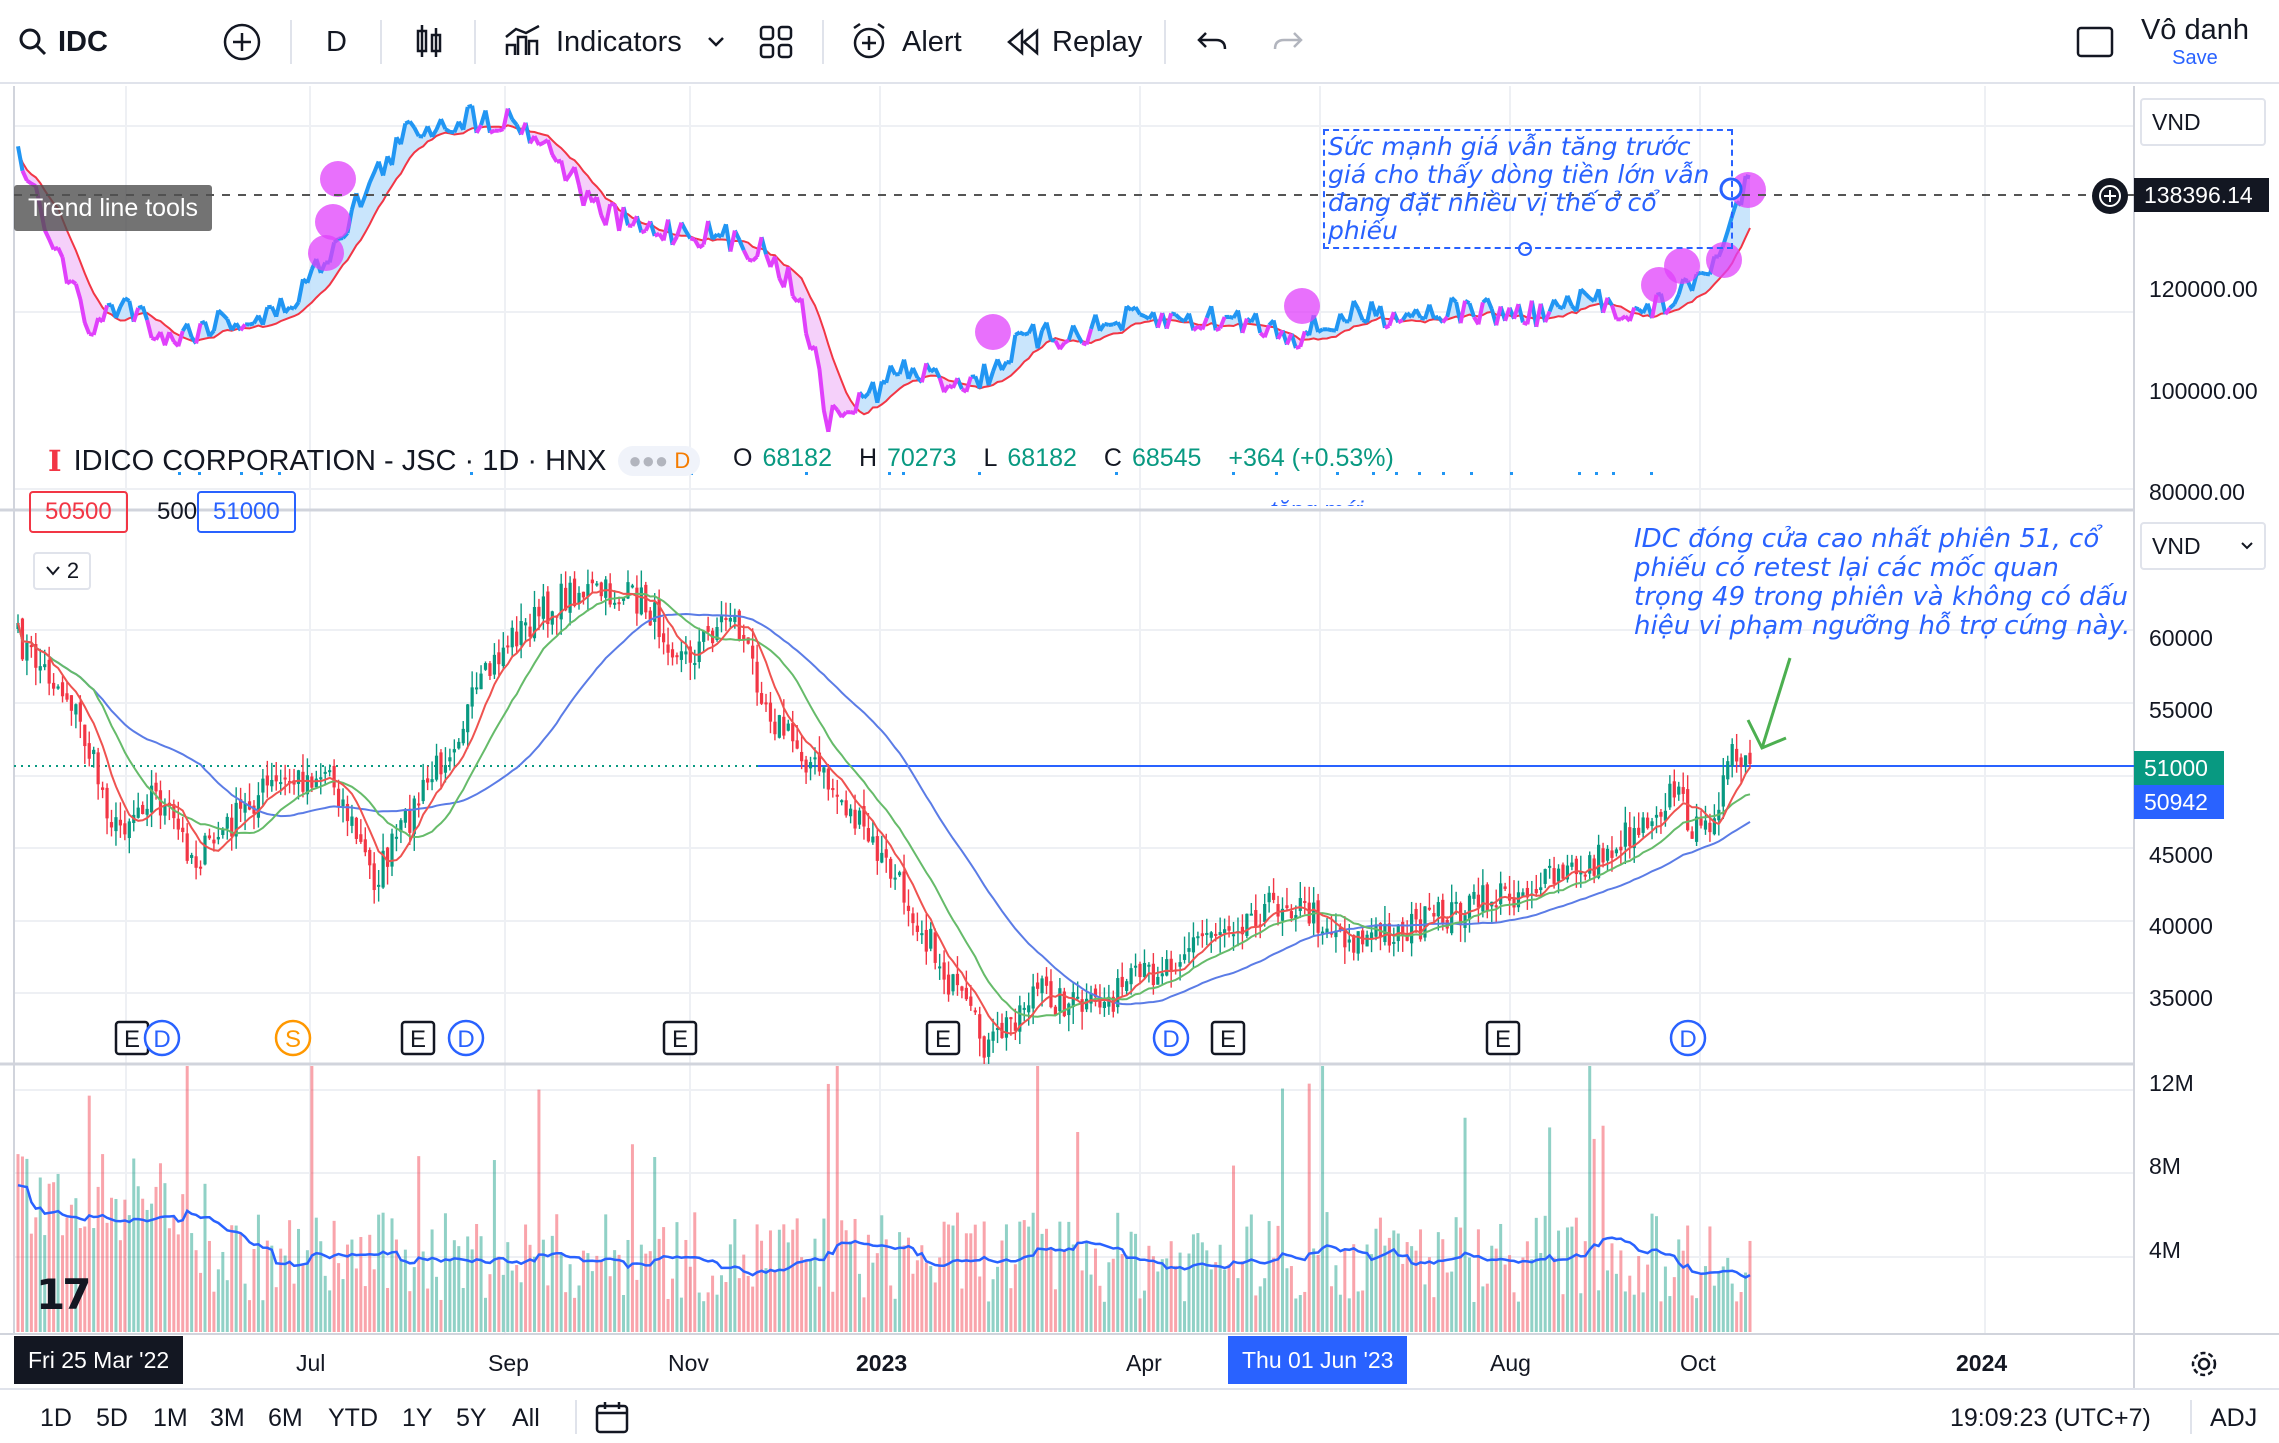 The image size is (2279, 1443). I want to click on add-alert-button, so click(2110, 196).